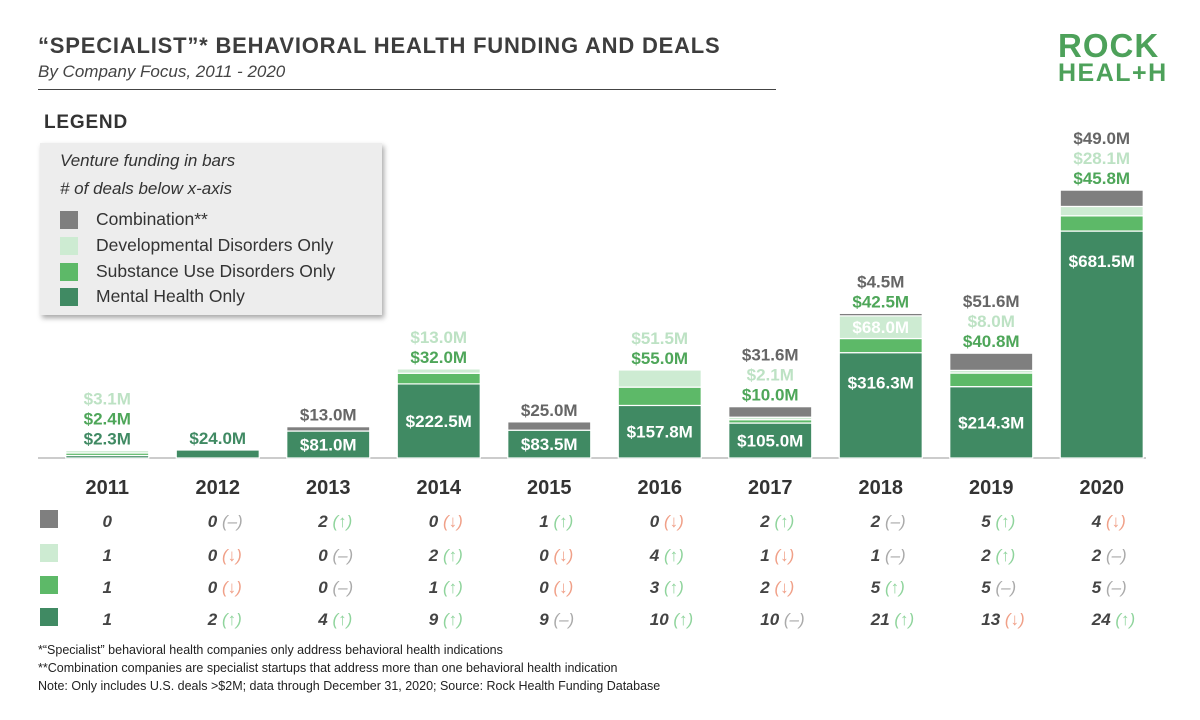 This screenshot has height=720, width=1200. What do you see at coordinates (1101, 138) in the screenshot?
I see `data-label-combination-2020: $49.0M` at bounding box center [1101, 138].